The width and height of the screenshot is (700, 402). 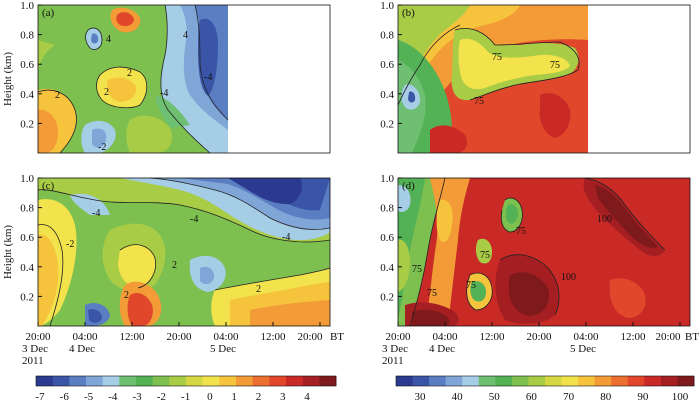 I want to click on y-tick-label: 1.0, so click(x=27, y=6).